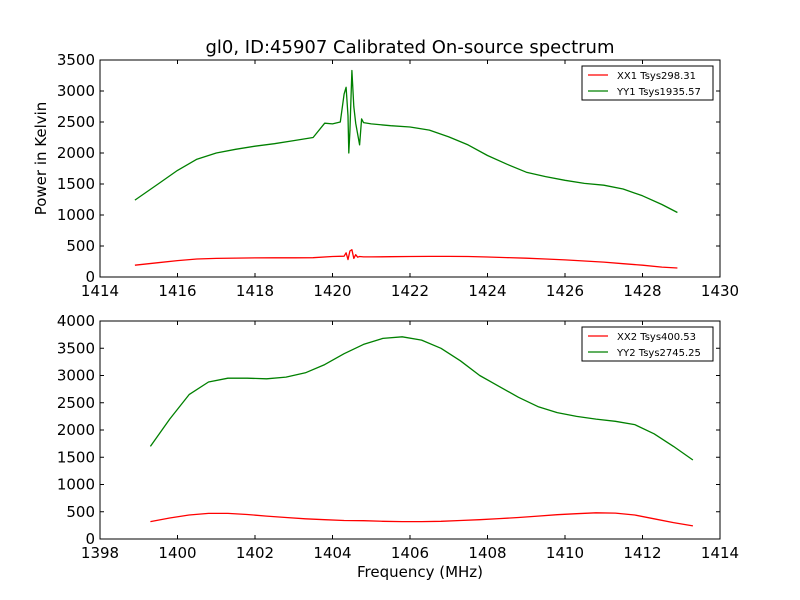 The width and height of the screenshot is (800, 600). I want to click on legend: XX1 Tsys298.31 YY1 Tsys1935.57, so click(647, 83).